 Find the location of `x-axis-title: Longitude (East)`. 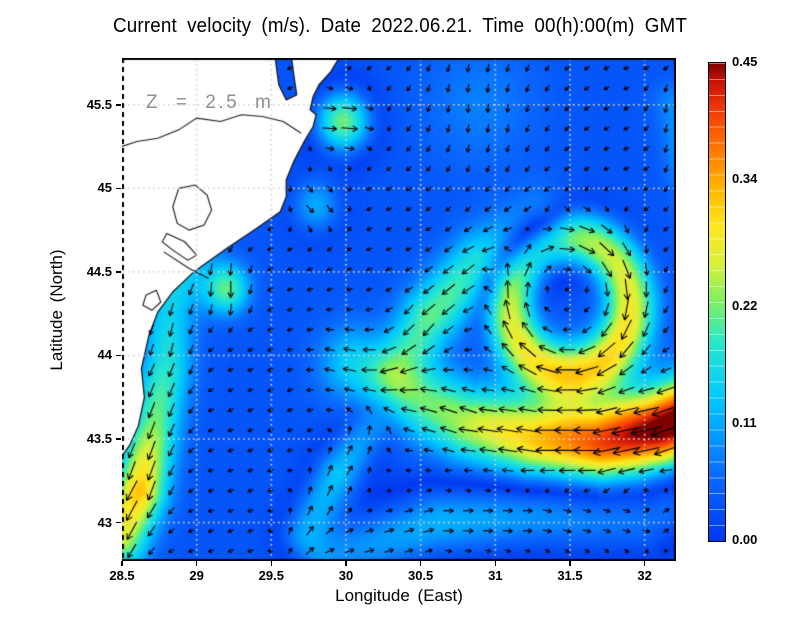

x-axis-title: Longitude (East) is located at coordinates (399, 595).